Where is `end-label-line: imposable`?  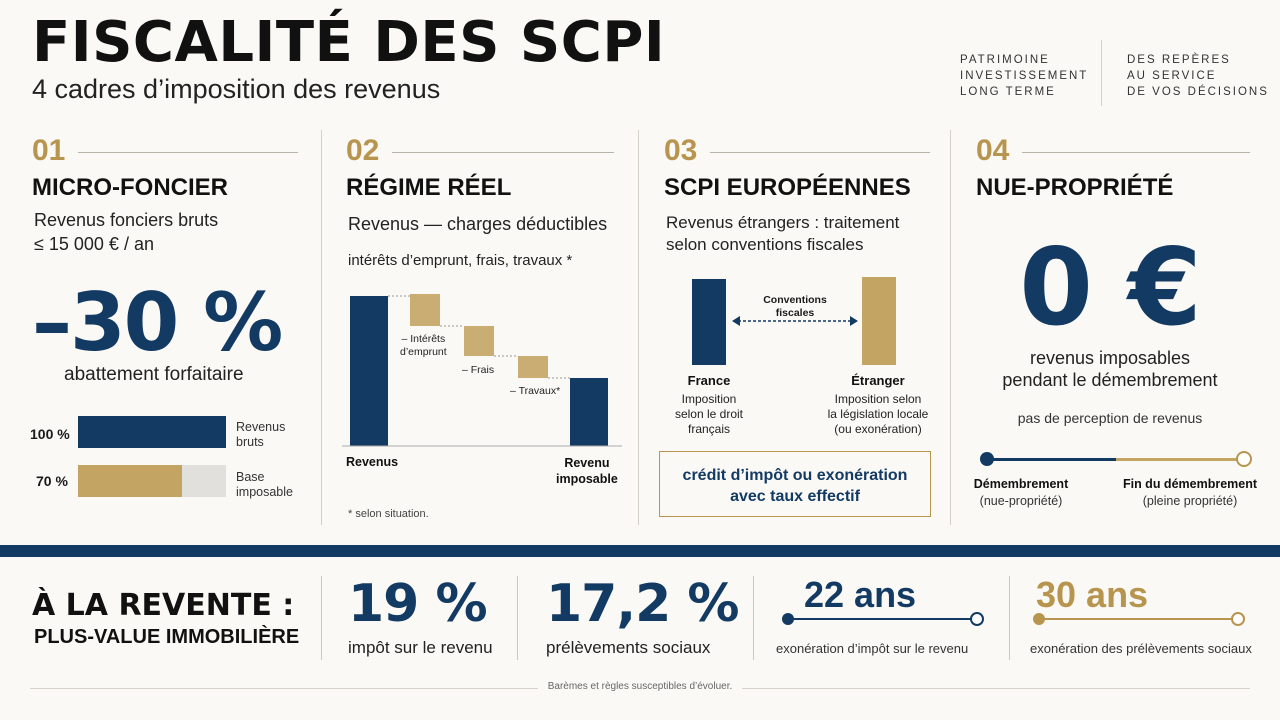
end-label-line: imposable is located at coordinates (587, 479).